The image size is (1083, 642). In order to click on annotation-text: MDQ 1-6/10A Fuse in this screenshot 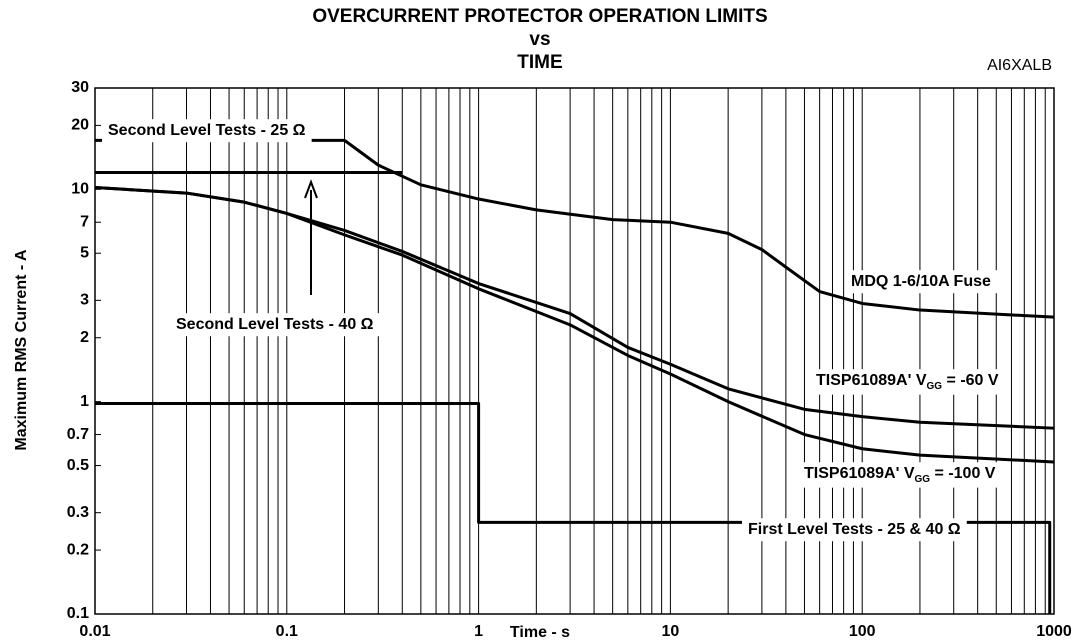, I will do `click(921, 281)`.